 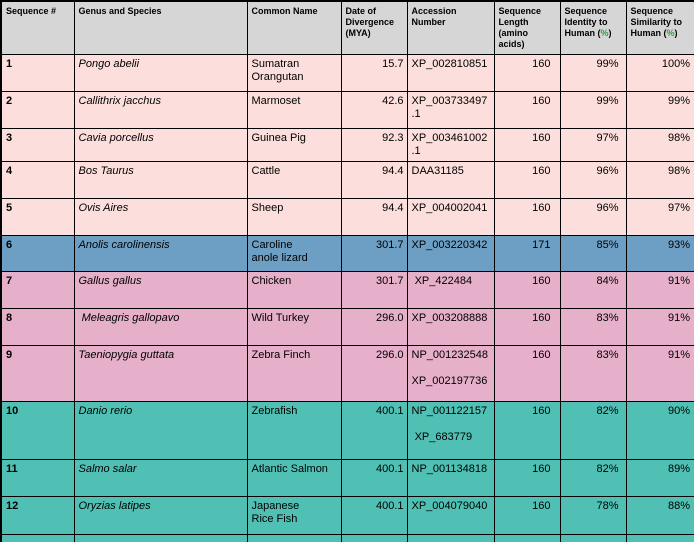 I want to click on header-label: Sequence Identity to Human, so click(x=586, y=22).